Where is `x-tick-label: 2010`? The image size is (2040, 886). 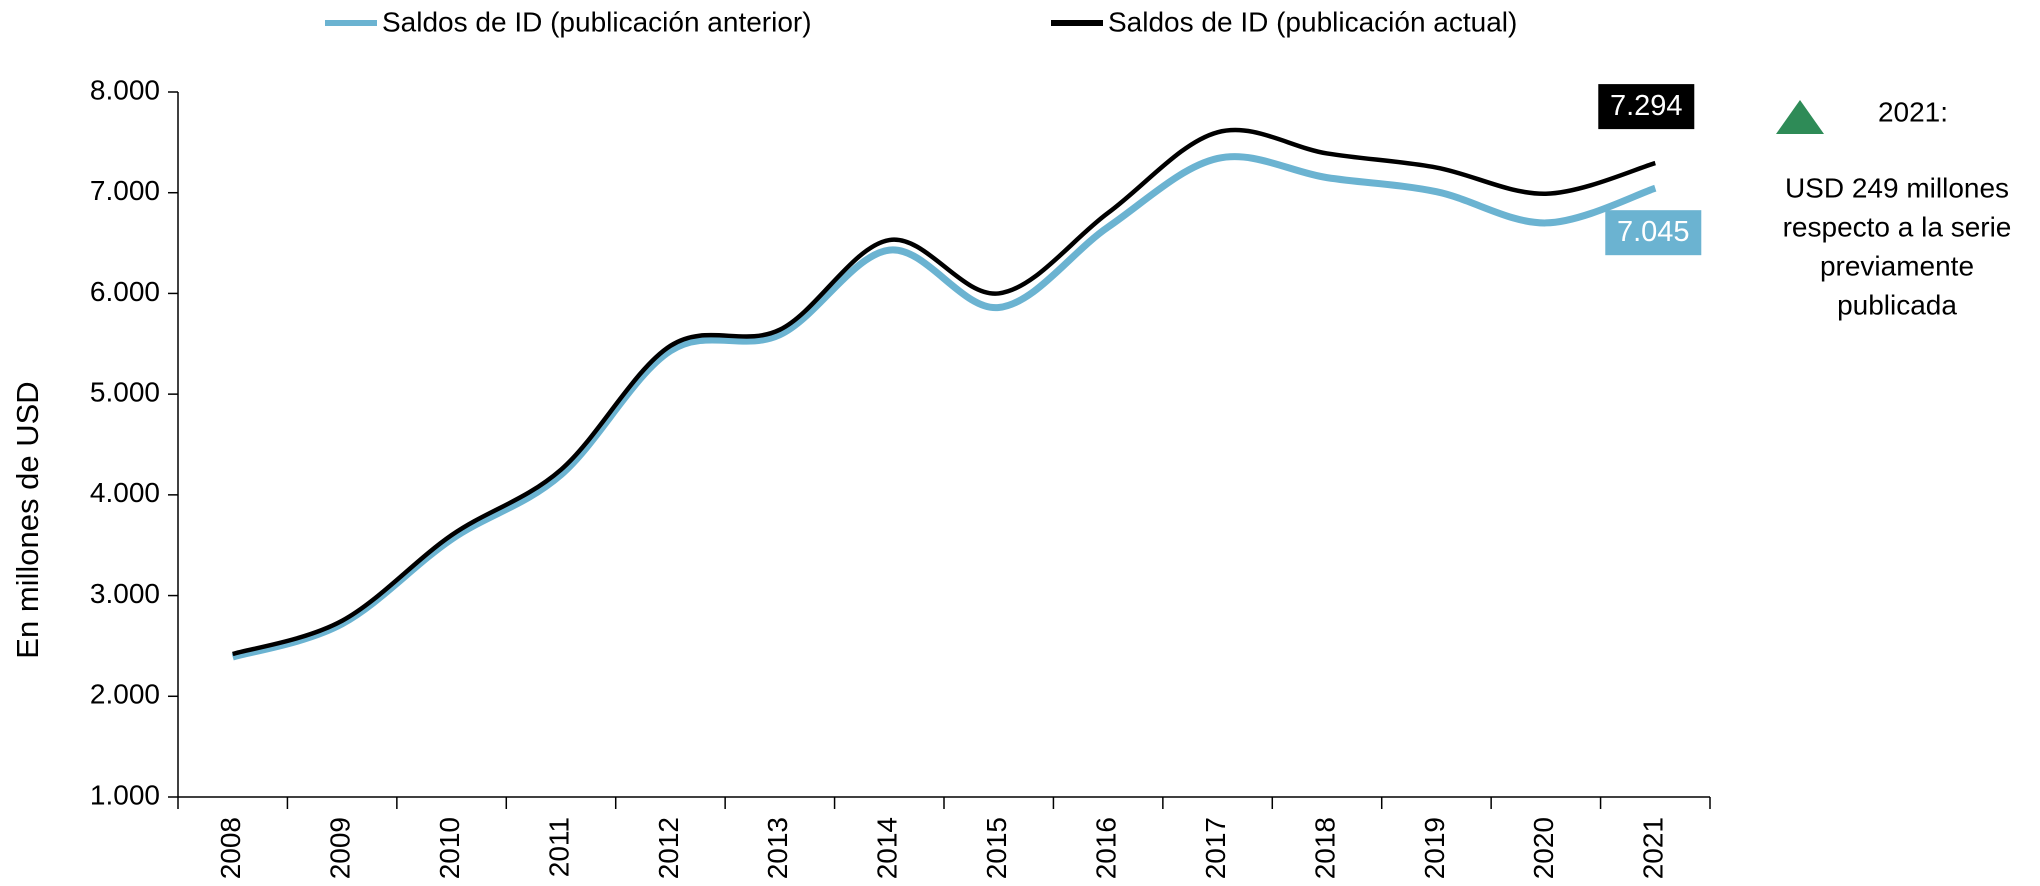
x-tick-label: 2010 is located at coordinates (449, 848).